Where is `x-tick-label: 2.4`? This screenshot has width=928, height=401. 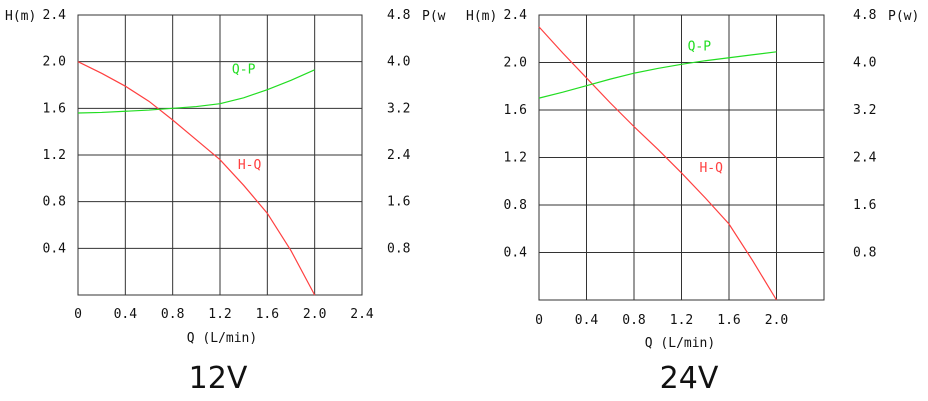
x-tick-label: 2.4 is located at coordinates (362, 314).